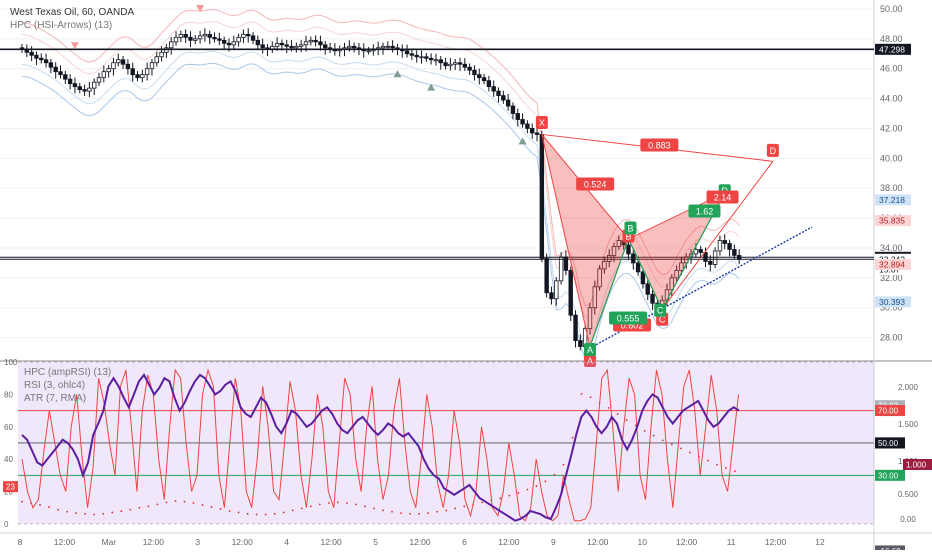 The height and width of the screenshot is (555, 932). What do you see at coordinates (10, 487) in the screenshot?
I see `left-badge-bg` at bounding box center [10, 487].